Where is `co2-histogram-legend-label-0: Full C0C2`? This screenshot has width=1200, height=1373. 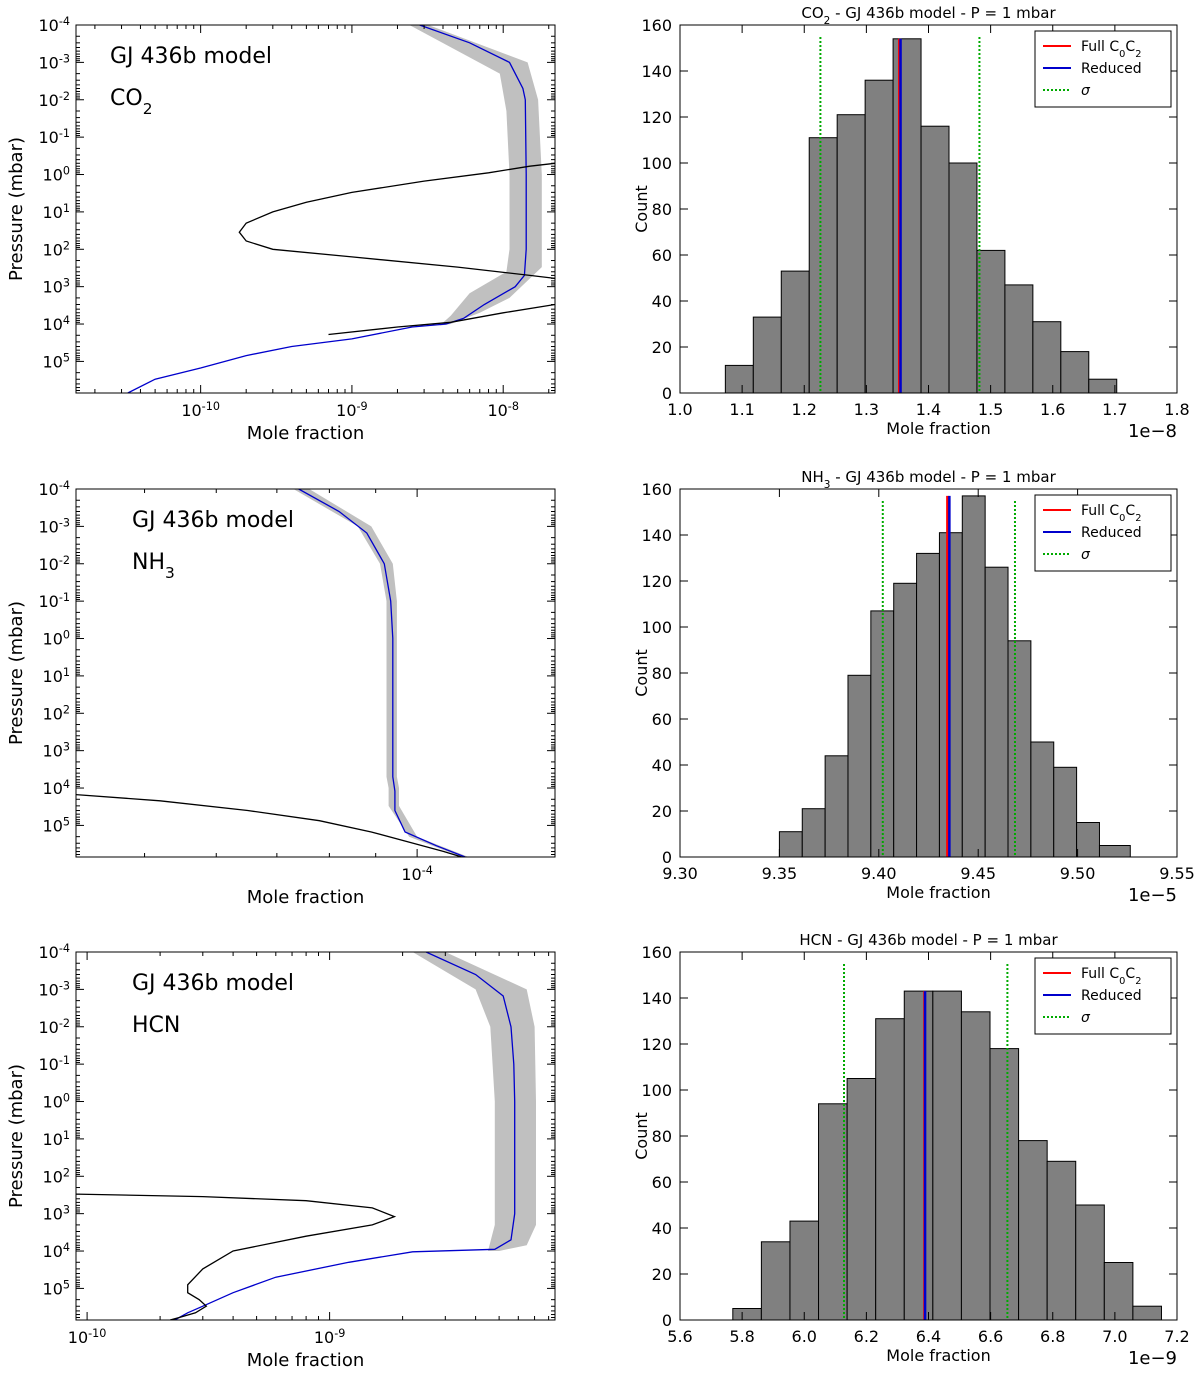
co2-histogram-legend-label-0: Full C0C2 is located at coordinates (1111, 49).